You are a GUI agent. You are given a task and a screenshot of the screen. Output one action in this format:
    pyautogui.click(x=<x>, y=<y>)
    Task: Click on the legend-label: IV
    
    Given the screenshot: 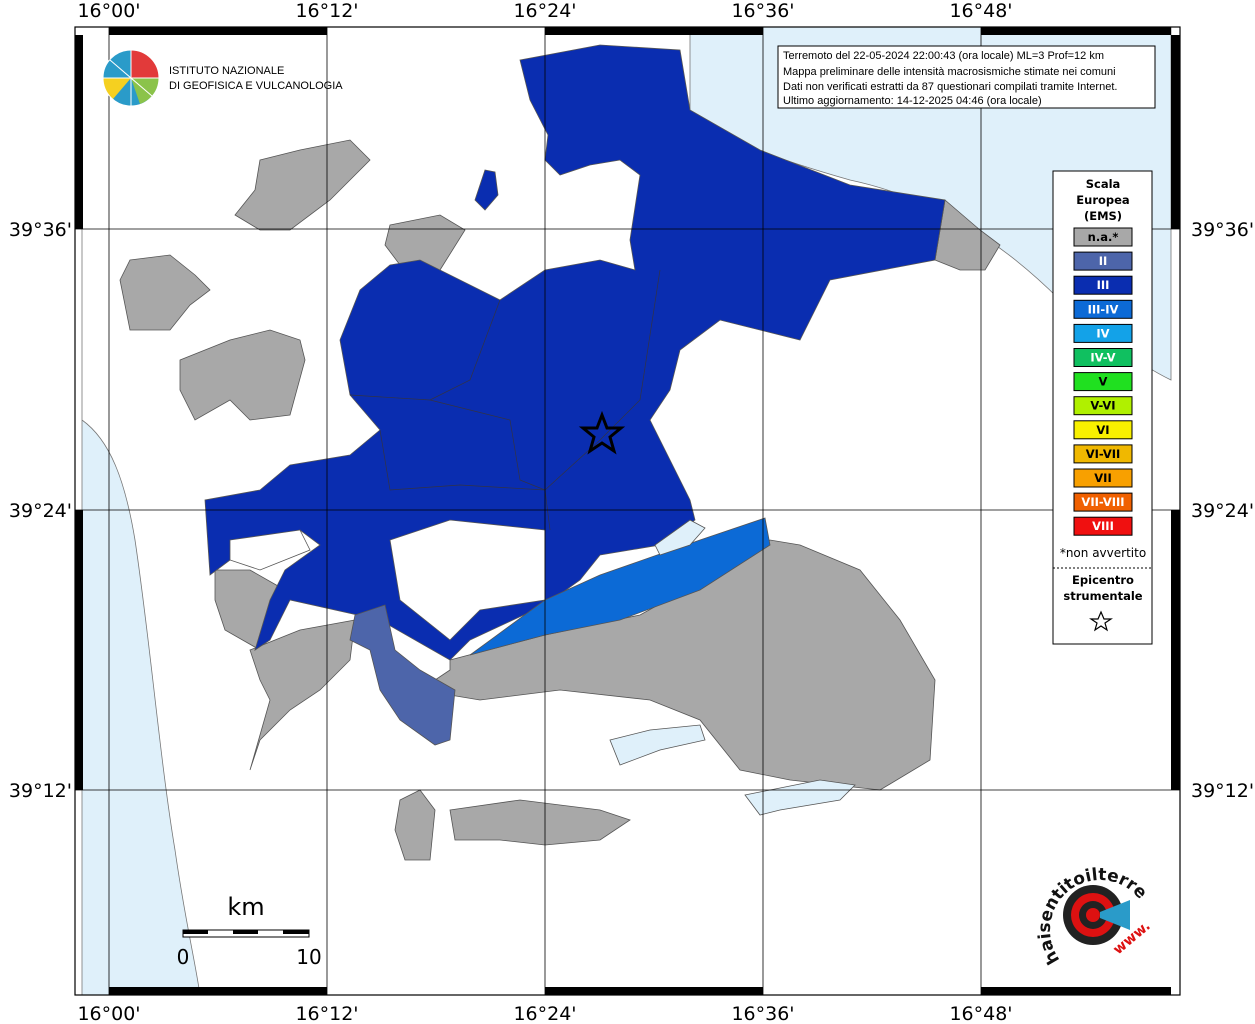 What is the action you would take?
    pyautogui.click(x=1102, y=333)
    